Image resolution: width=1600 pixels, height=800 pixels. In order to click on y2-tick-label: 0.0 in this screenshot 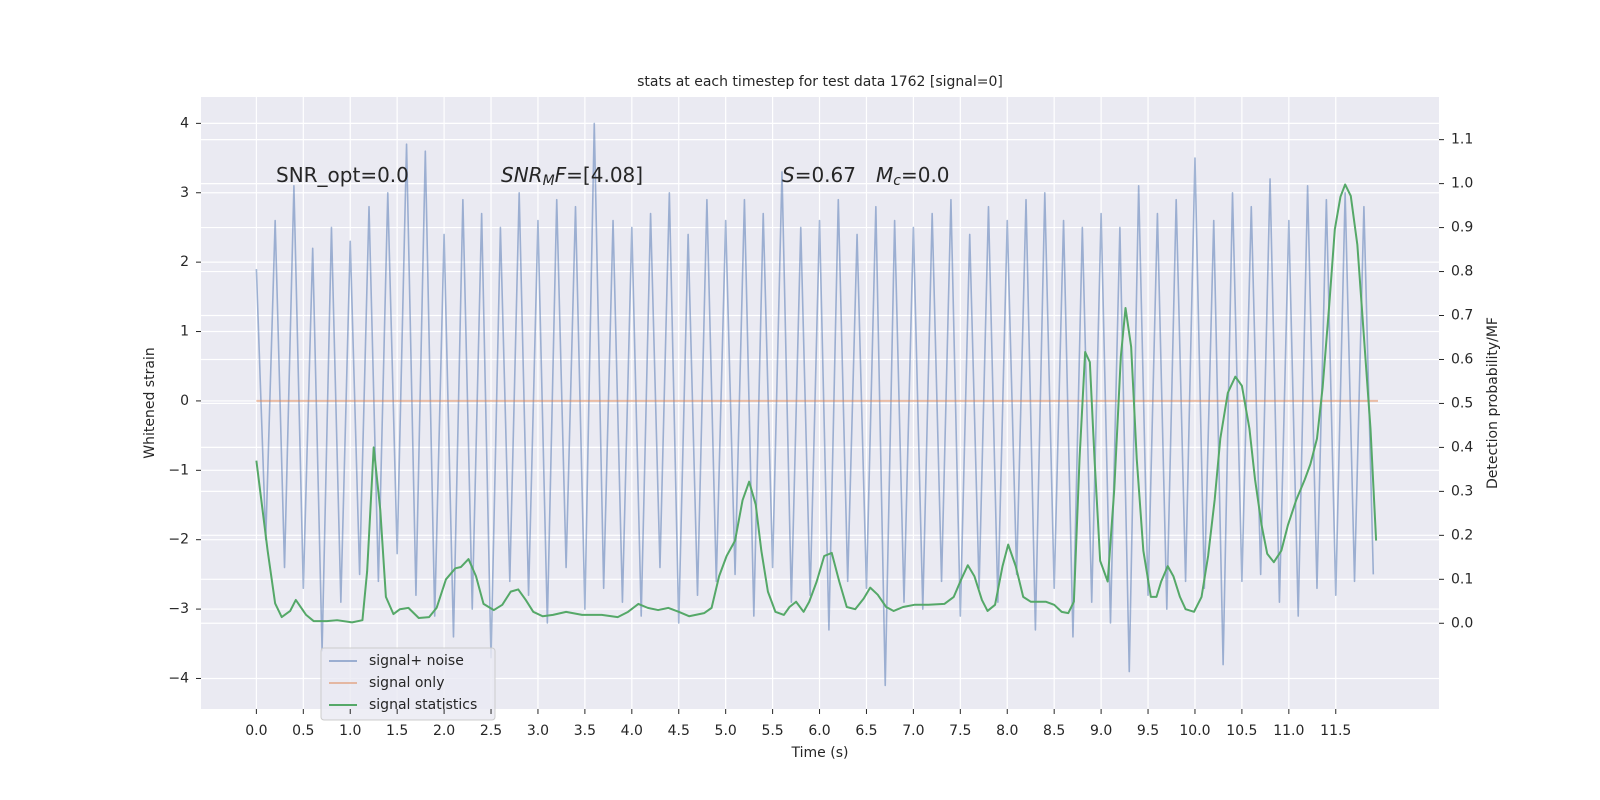, I will do `click(1462, 623)`.